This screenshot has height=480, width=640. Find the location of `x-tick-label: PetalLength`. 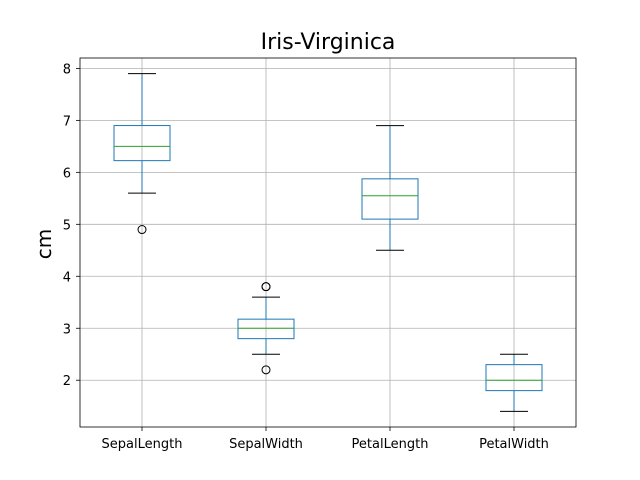

x-tick-label: PetalLength is located at coordinates (390, 444).